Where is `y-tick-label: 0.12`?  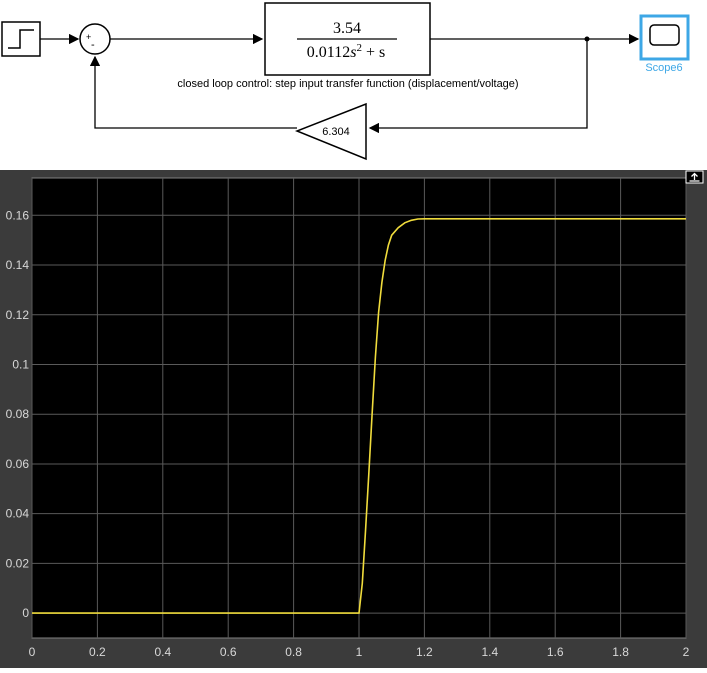 y-tick-label: 0.12 is located at coordinates (18, 315).